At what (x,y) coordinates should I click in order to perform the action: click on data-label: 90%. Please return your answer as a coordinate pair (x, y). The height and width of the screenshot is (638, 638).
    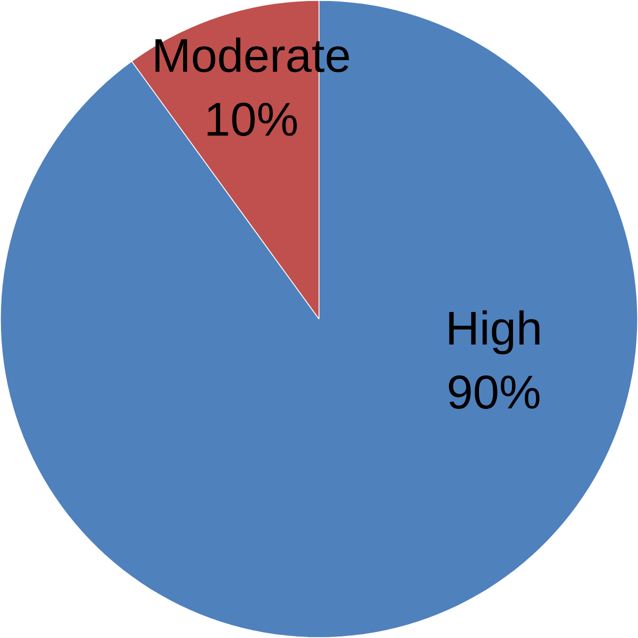
    Looking at the image, I should click on (494, 392).